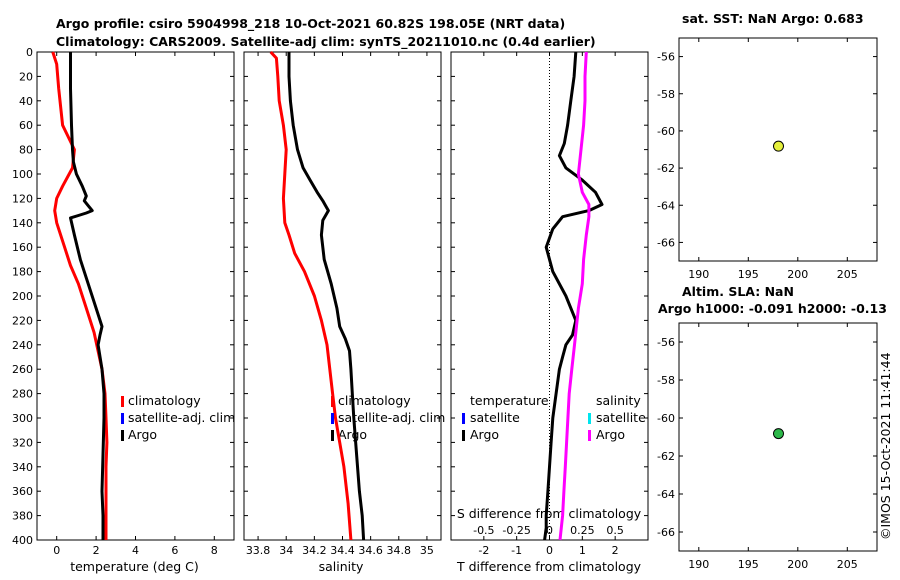 The image size is (900, 580). Describe the element at coordinates (516, 550) in the screenshot. I see `difference-xtick-label: -1` at that location.